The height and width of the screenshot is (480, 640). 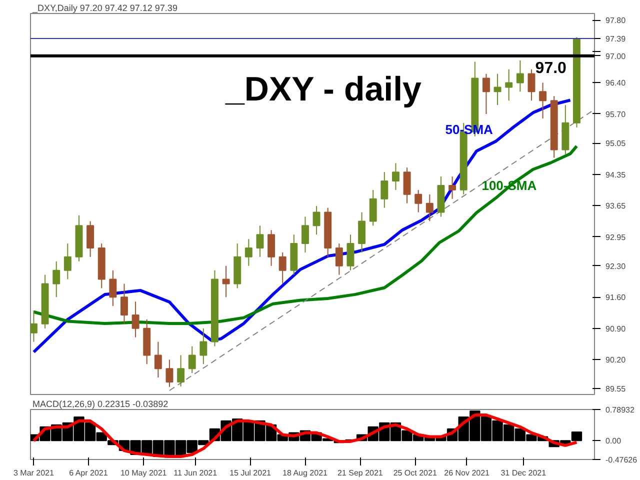 What do you see at coordinates (616, 83) in the screenshot?
I see `y-tick-label: 96.40` at bounding box center [616, 83].